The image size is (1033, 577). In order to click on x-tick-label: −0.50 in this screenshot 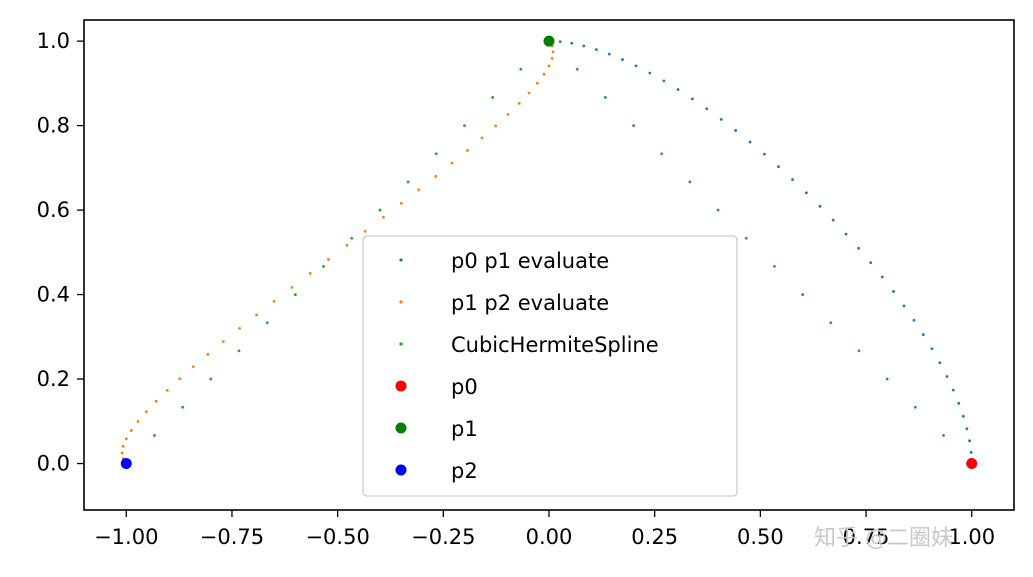, I will do `click(337, 537)`.